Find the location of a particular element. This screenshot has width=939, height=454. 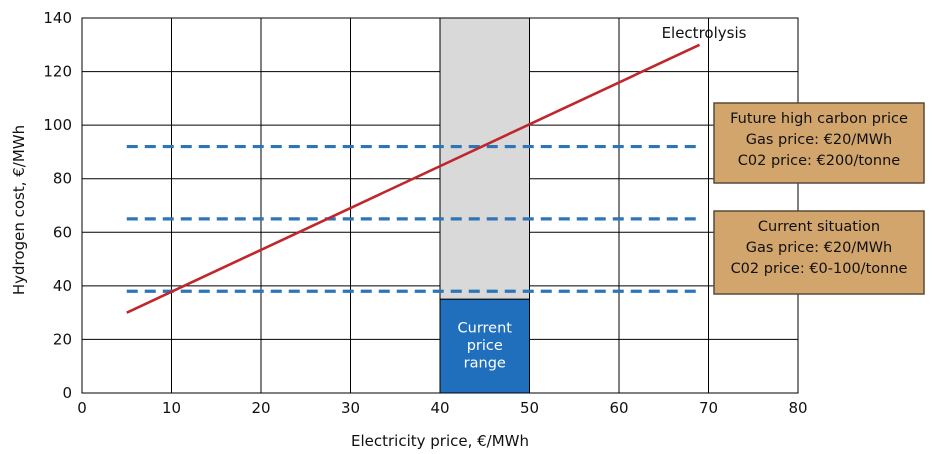

annotation-text-current: C02 price: €0-100/tonne is located at coordinates (819, 269).